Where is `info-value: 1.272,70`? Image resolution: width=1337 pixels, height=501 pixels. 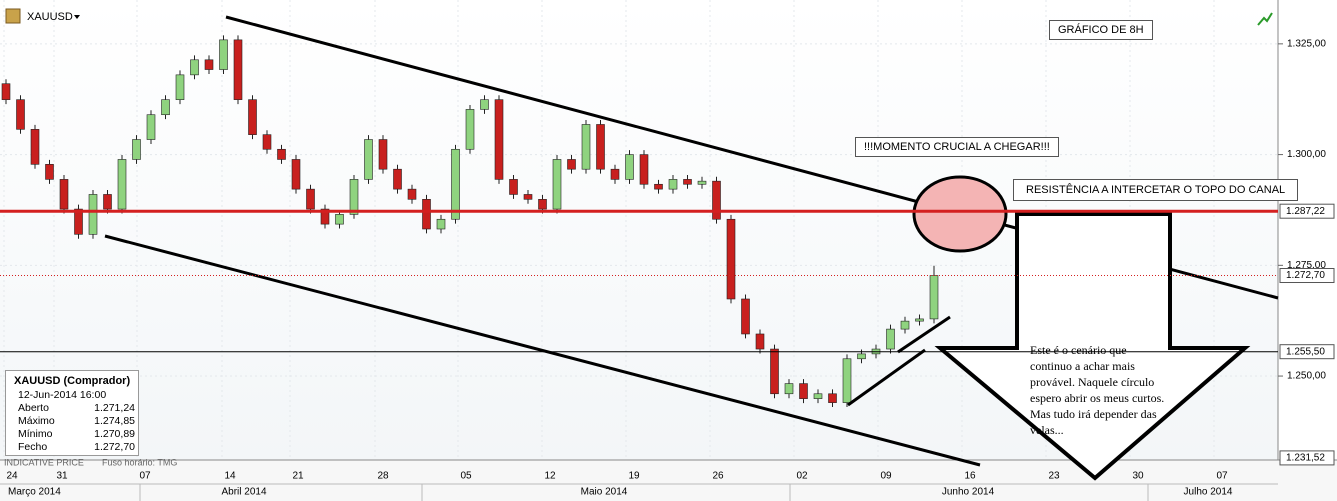 info-value: 1.272,70 is located at coordinates (114, 447).